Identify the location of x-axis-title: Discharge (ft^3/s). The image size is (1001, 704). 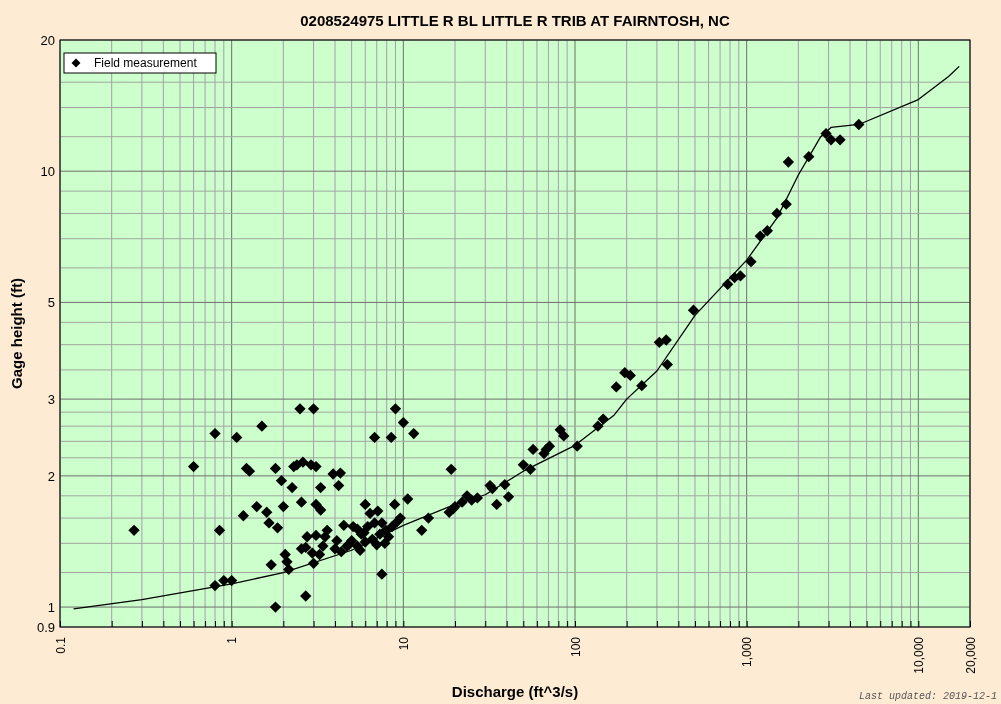
(515, 691).